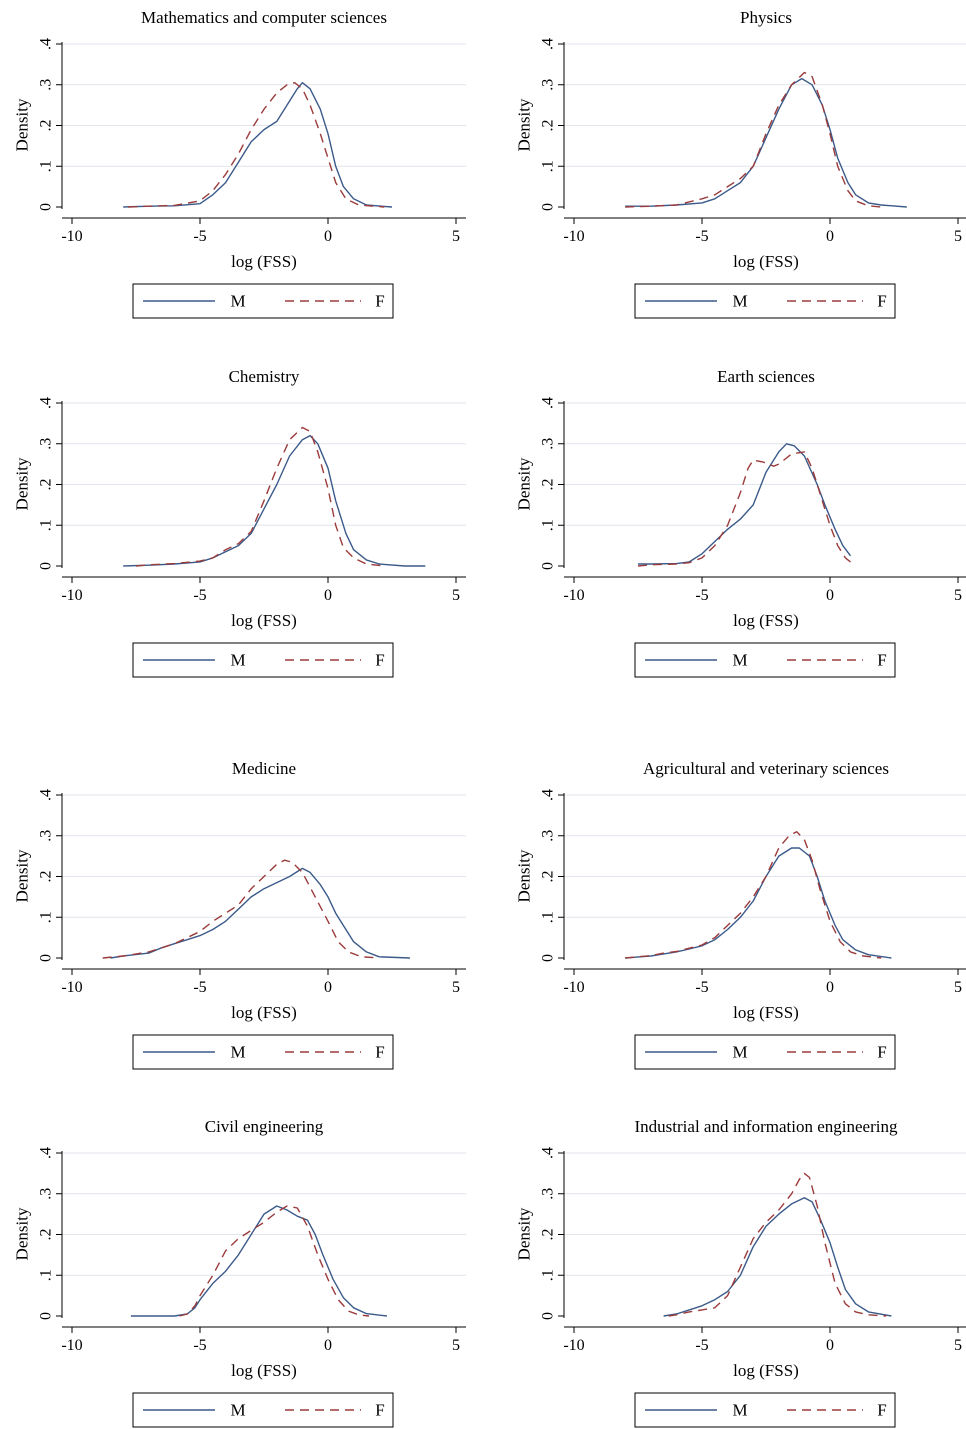  I want to click on chart-title: Medicine, so click(264, 768).